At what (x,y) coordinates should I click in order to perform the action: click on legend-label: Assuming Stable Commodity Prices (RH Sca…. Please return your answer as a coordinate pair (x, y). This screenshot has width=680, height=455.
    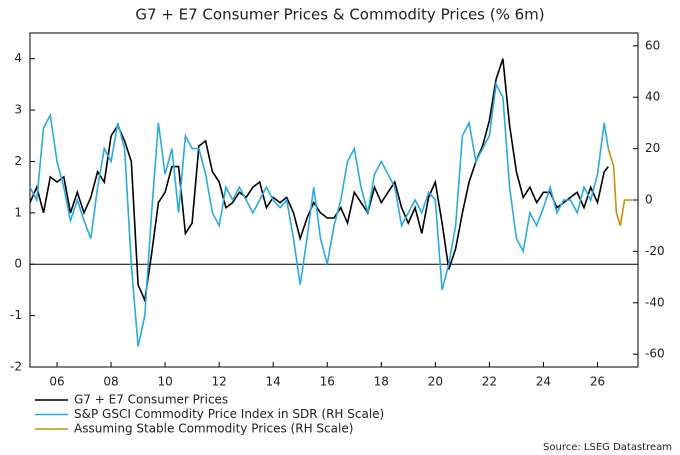
    Looking at the image, I should click on (213, 429).